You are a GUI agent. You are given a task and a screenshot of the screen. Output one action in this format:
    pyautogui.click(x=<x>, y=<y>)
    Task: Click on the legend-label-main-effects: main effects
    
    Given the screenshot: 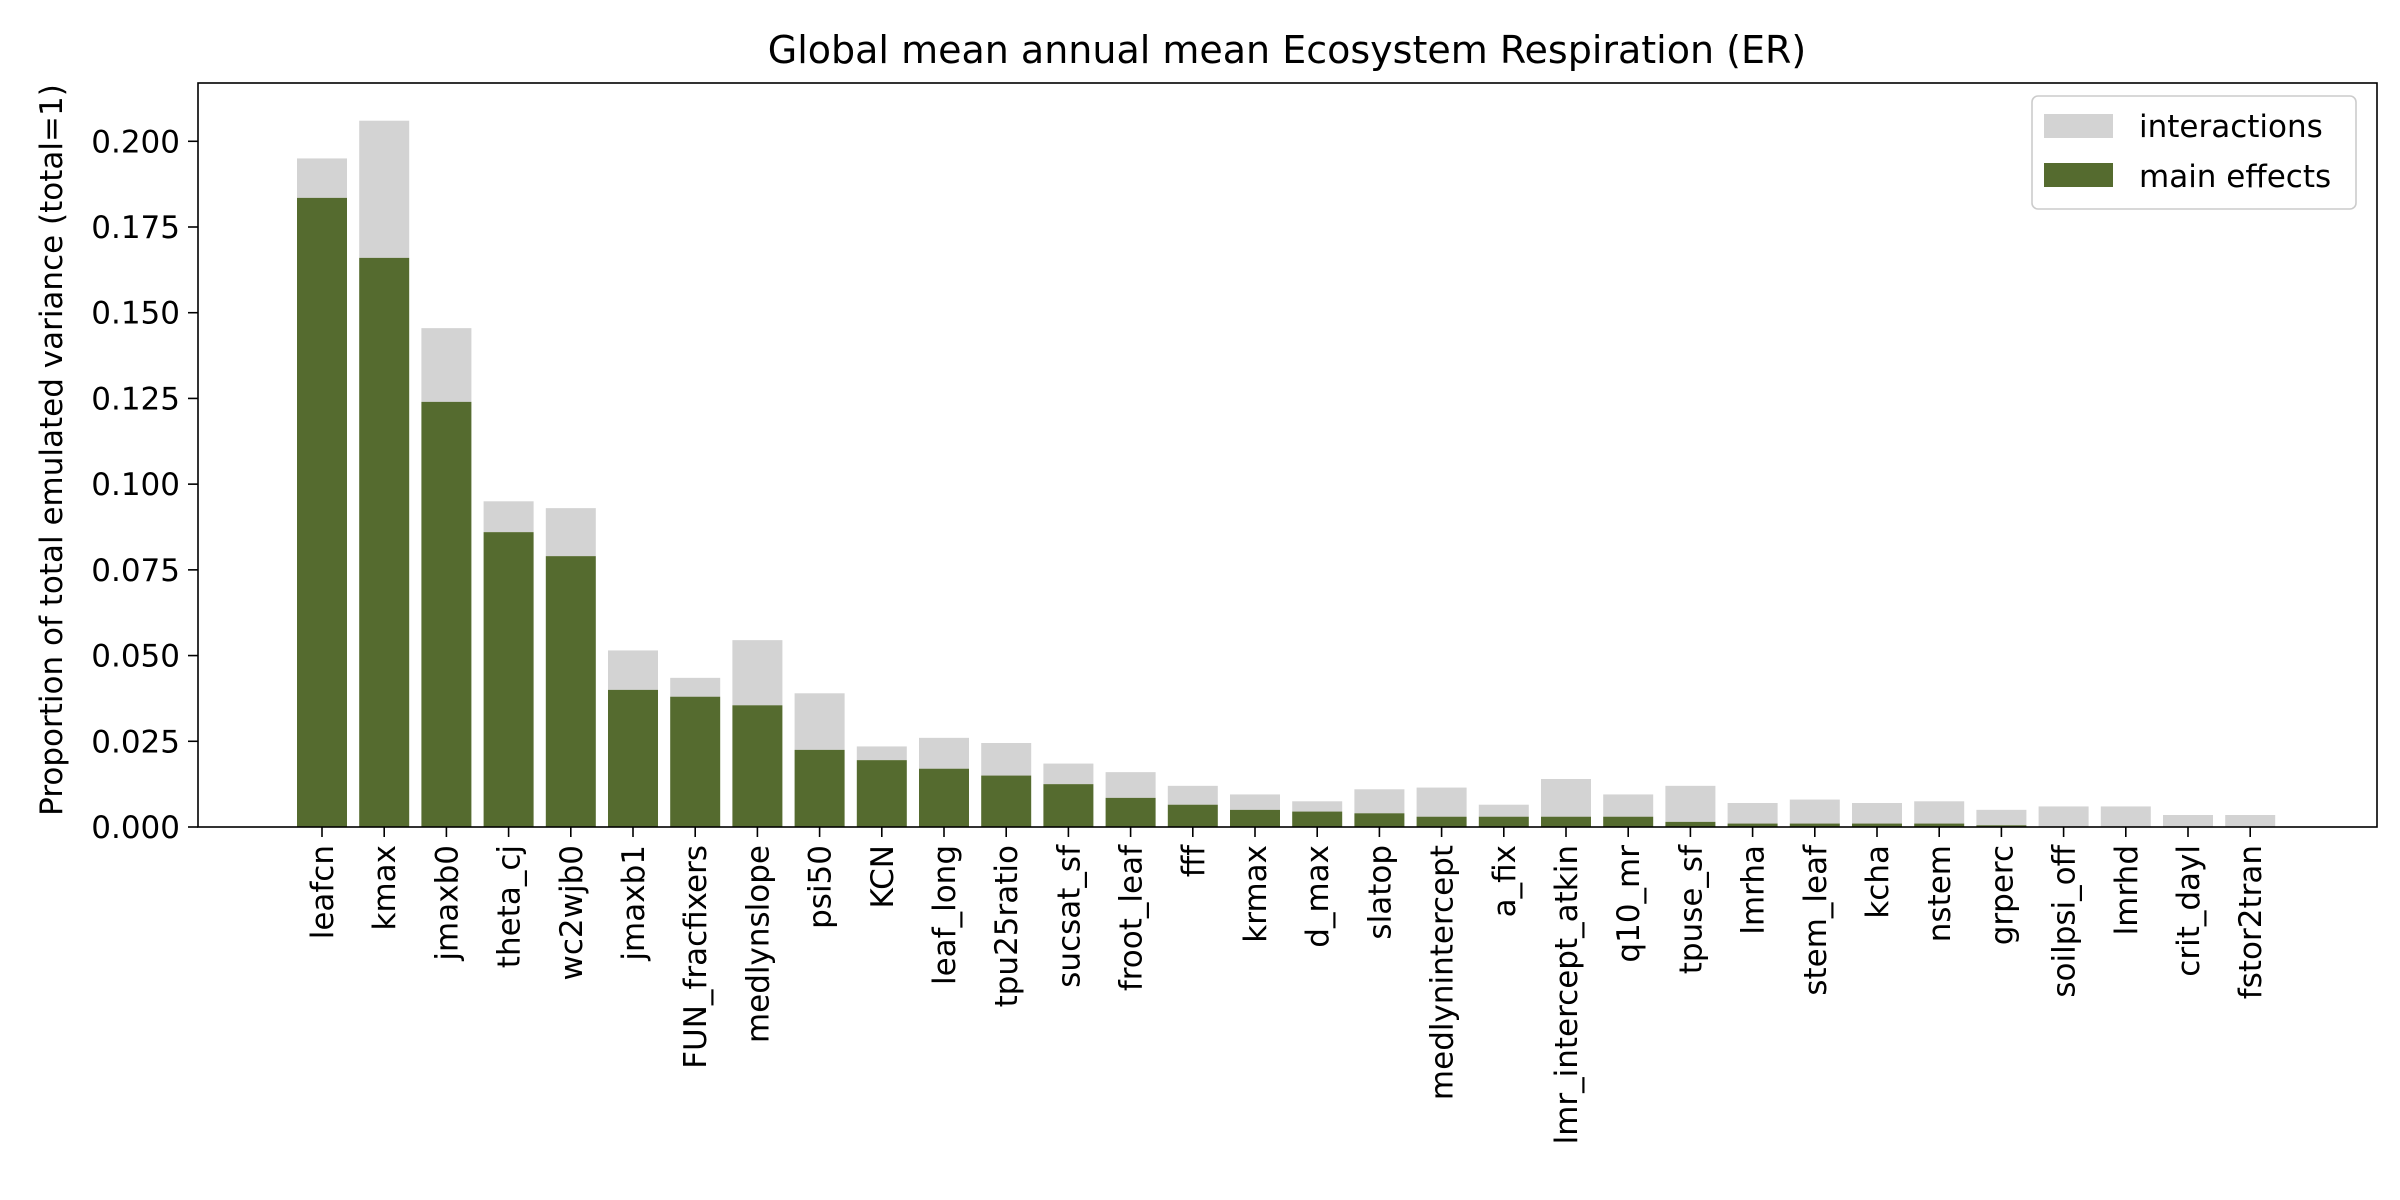 What is the action you would take?
    pyautogui.click(x=2235, y=177)
    